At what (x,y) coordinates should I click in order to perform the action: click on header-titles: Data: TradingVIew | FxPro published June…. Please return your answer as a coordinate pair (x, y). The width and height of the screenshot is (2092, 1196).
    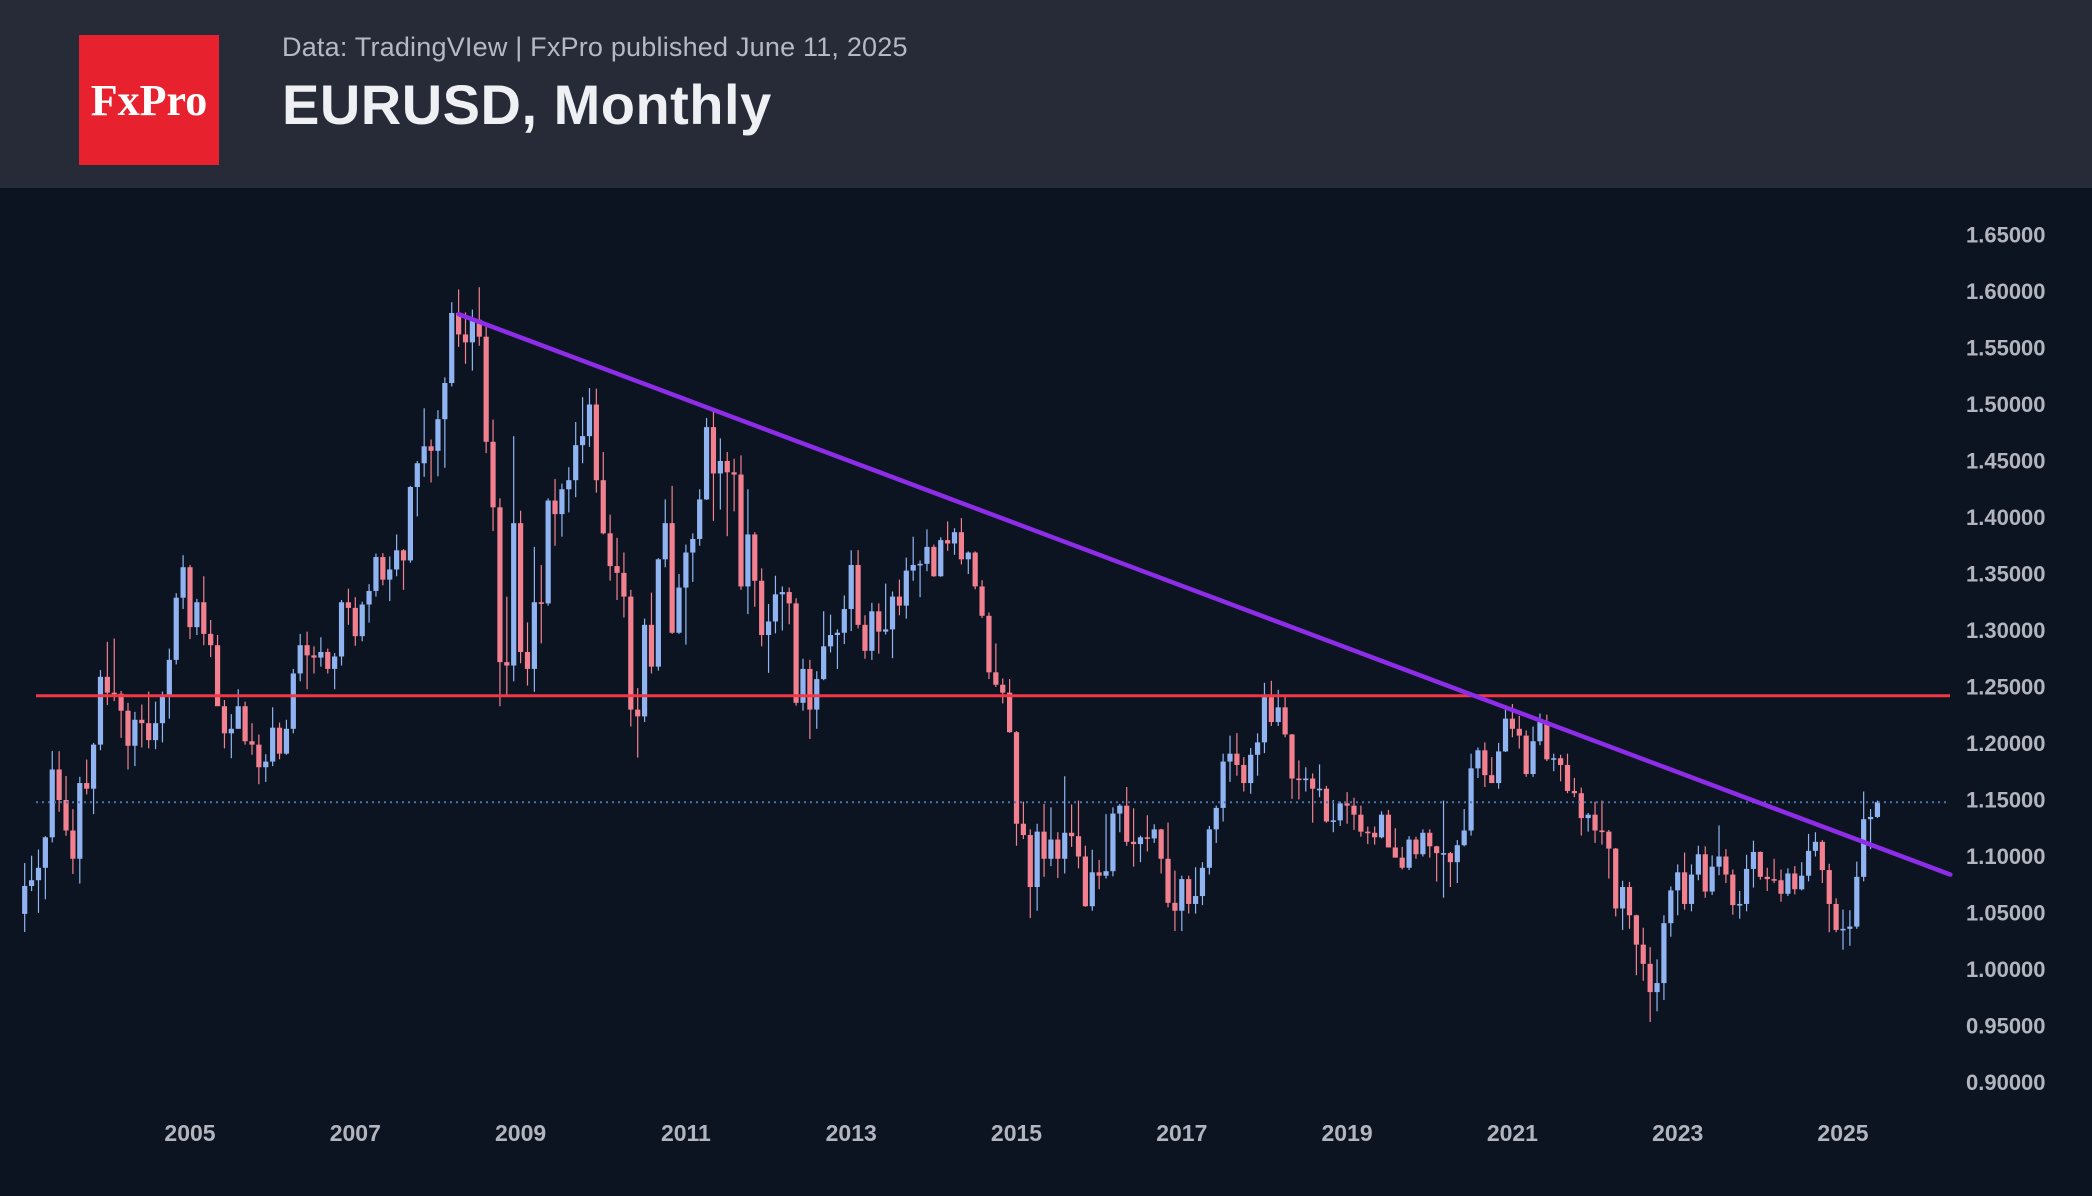
    Looking at the image, I should click on (595, 84).